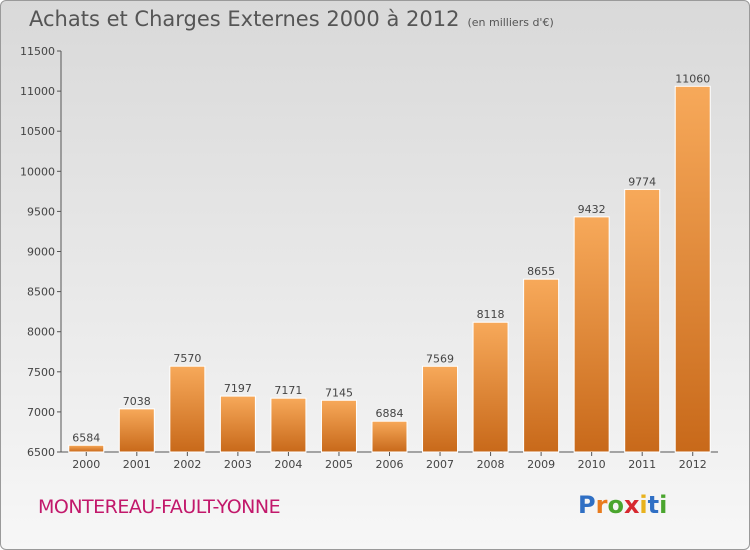  Describe the element at coordinates (692, 78) in the screenshot. I see `value-label-2012: 11060` at that location.